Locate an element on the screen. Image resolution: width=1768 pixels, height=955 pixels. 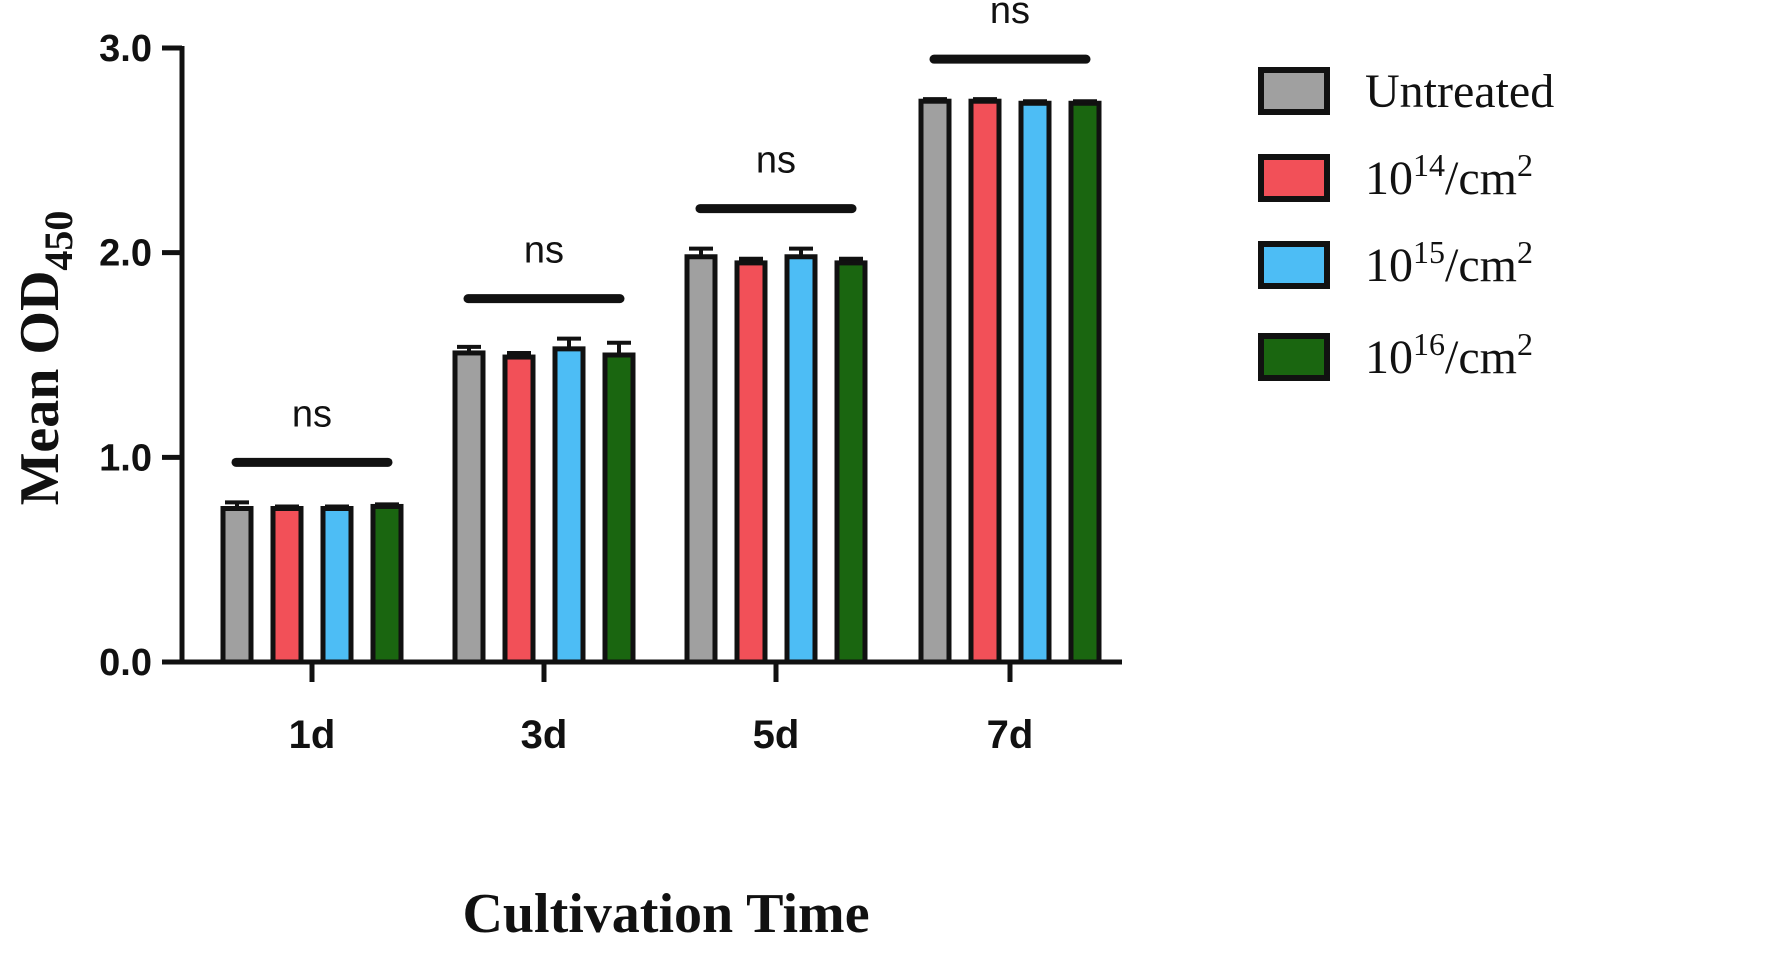
y-axis: 0.0 1.0 2.0 3.0 is located at coordinates (142, 356).